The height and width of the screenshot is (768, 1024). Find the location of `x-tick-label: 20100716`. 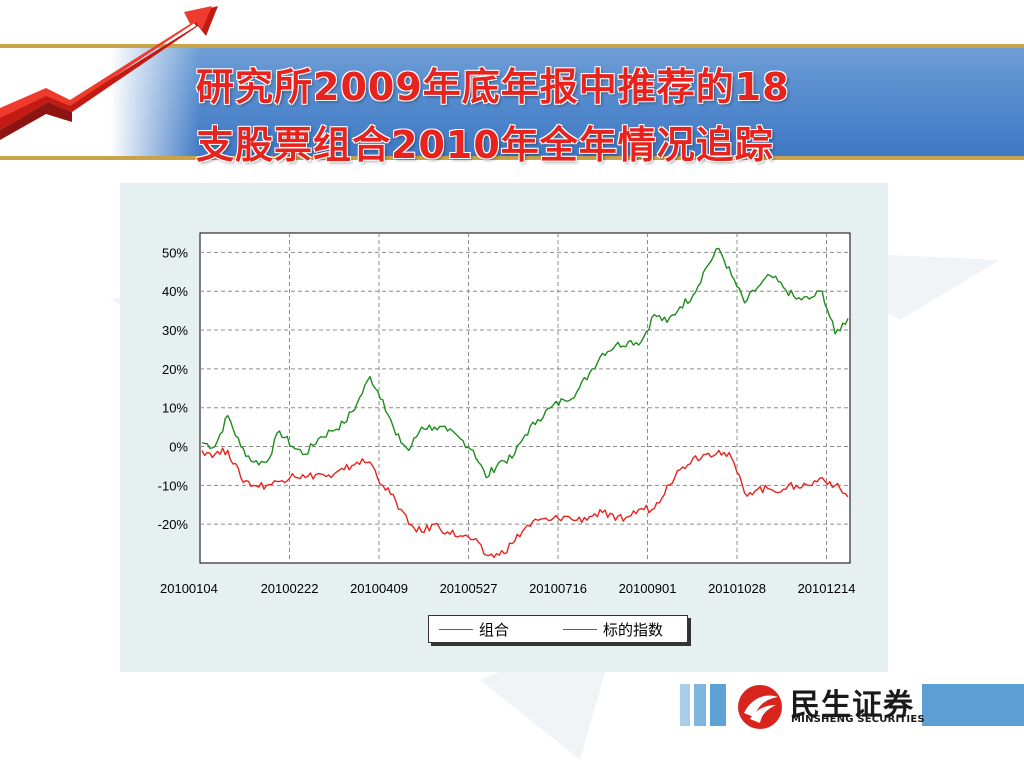

x-tick-label: 20100716 is located at coordinates (558, 588).